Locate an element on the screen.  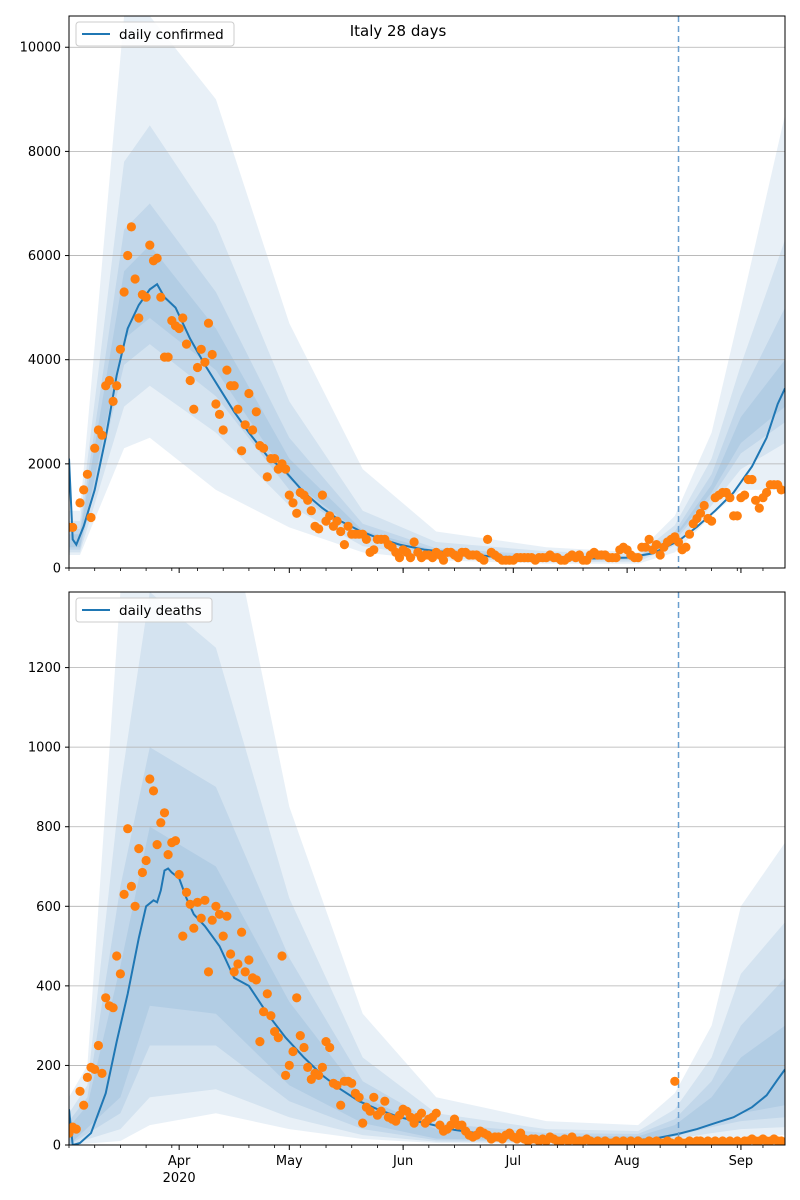
y-tick-label: 0 is located at coordinates (57, 569).